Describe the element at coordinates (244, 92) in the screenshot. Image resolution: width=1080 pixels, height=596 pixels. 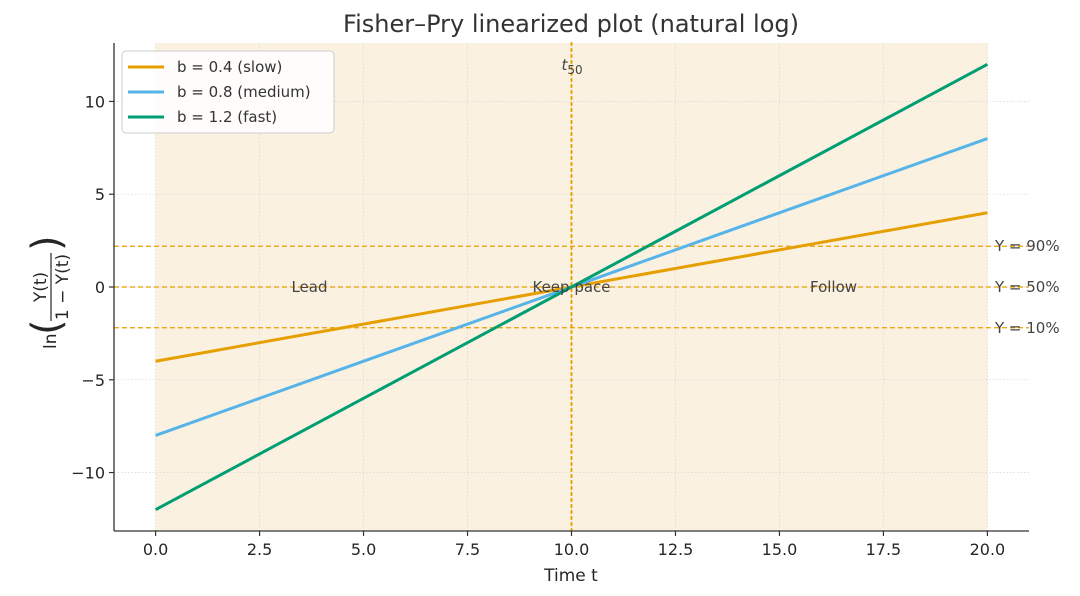
I see `legend-entry: b = 0.8 (medium)` at that location.